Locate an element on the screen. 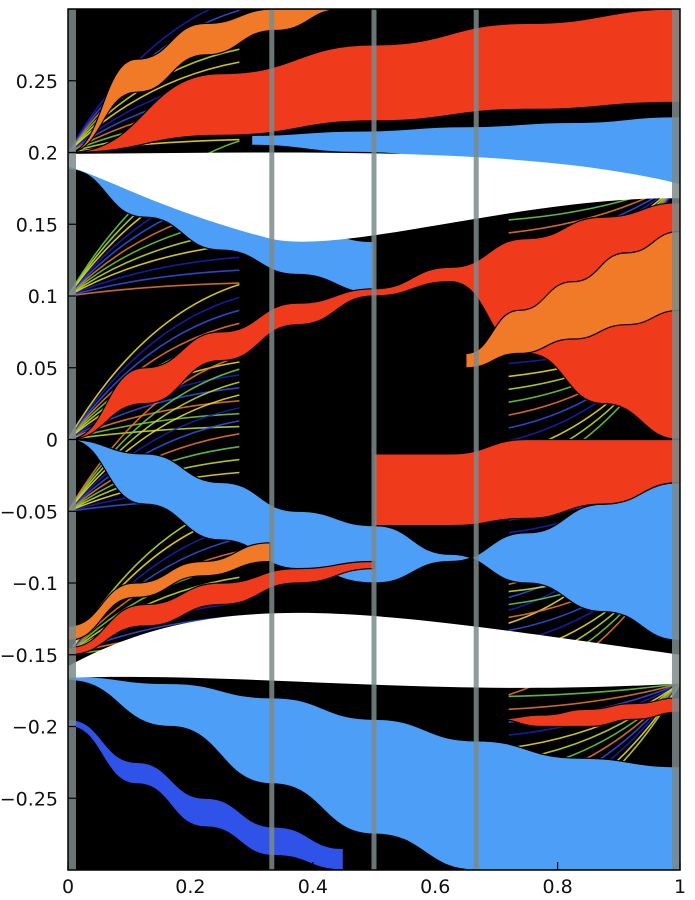 This screenshot has width=695, height=900. x-tick-label: 1 is located at coordinates (680, 887).